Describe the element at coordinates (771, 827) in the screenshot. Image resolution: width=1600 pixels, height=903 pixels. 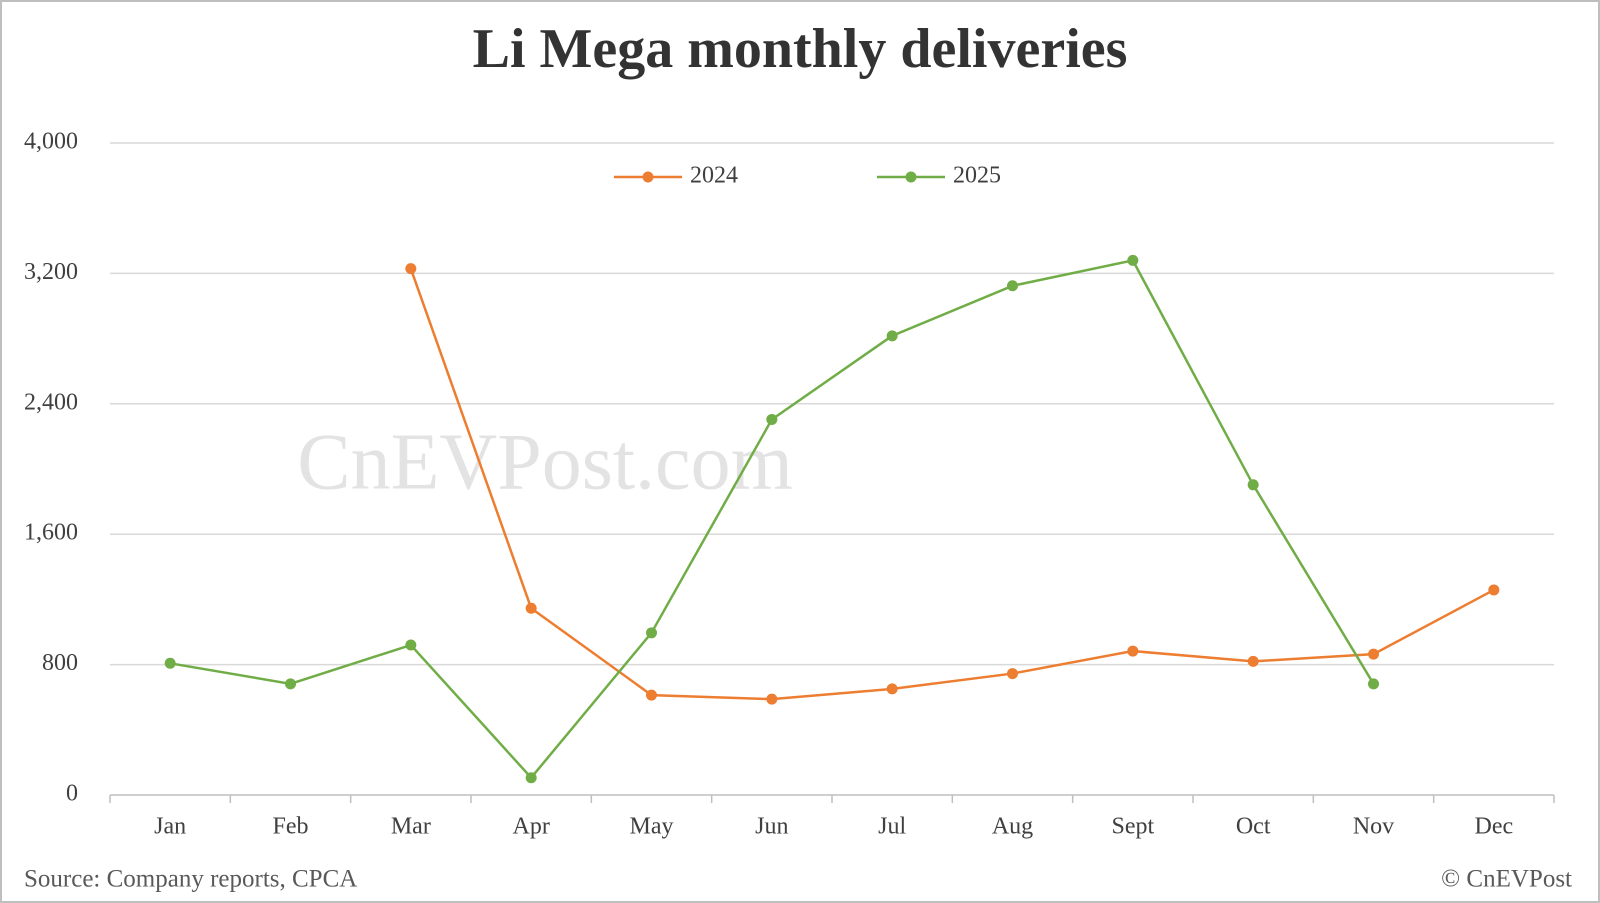
I see `x-tick-label: Jun` at that location.